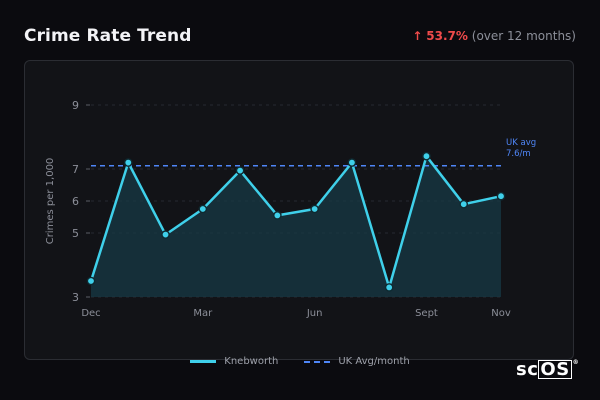 The height and width of the screenshot is (400, 600). I want to click on logo-boxed-text: OS, so click(555, 369).